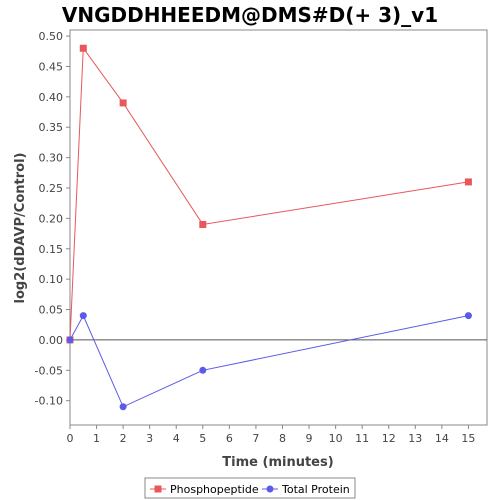  Describe the element at coordinates (255, 438) in the screenshot. I see `x-tick-label: 7` at that location.